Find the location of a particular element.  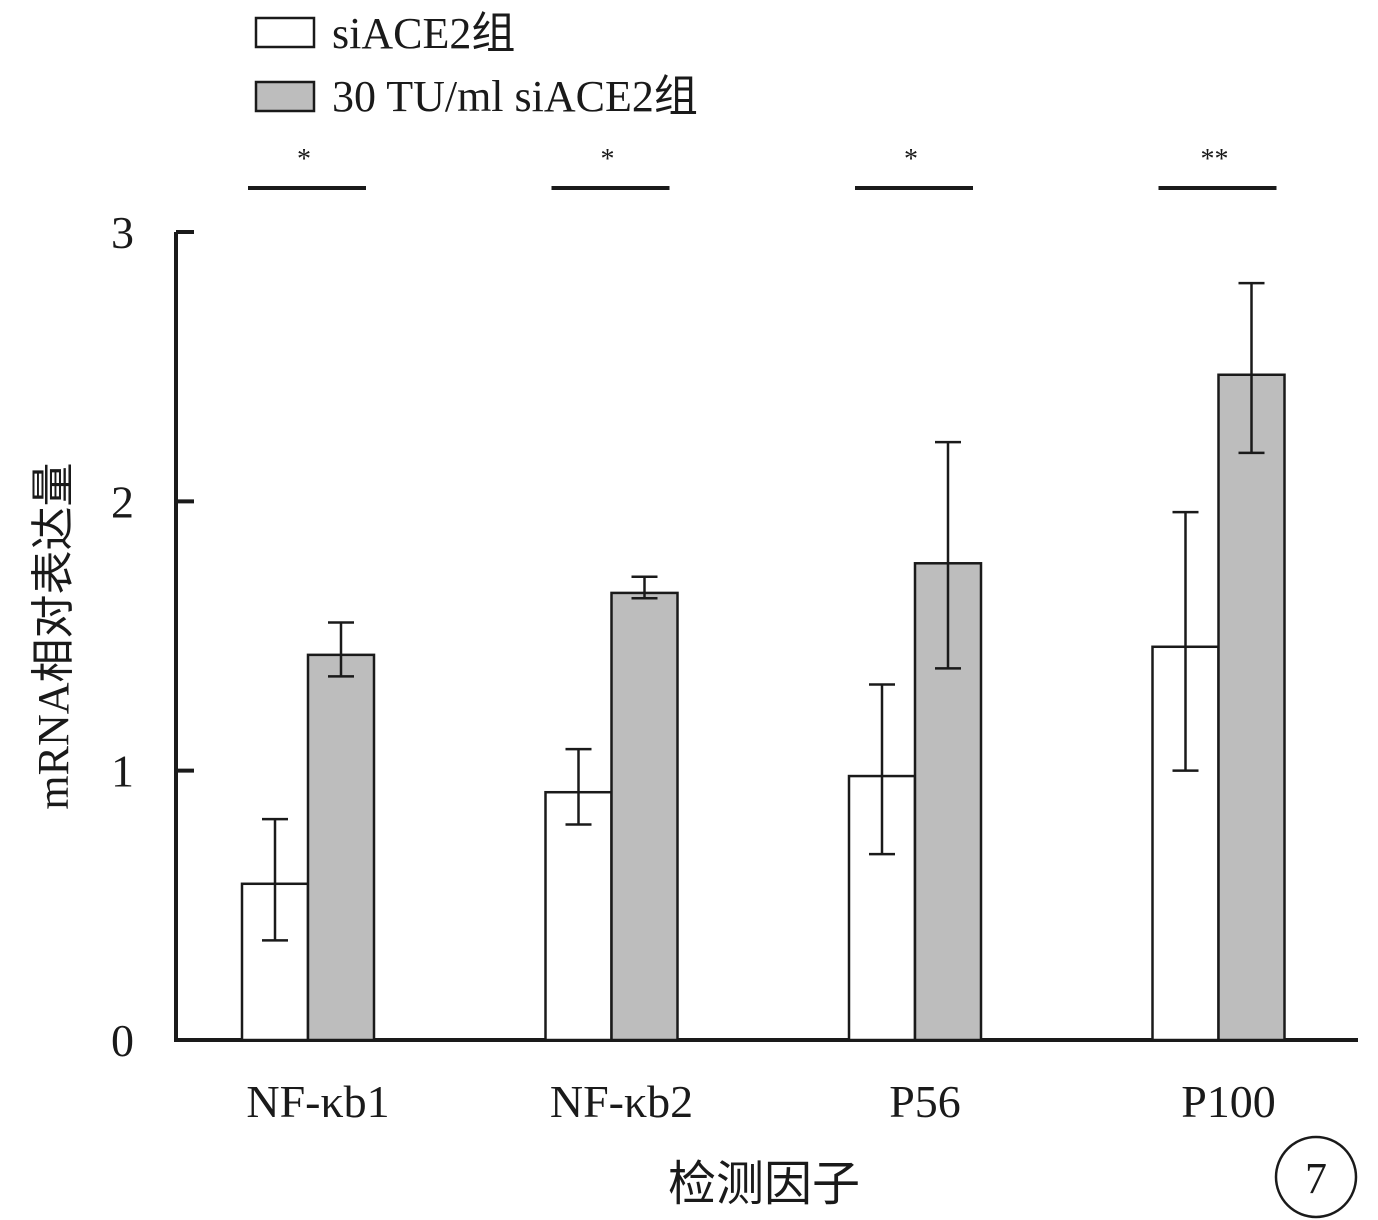

panel-number: 7 is located at coordinates (1316, 1178).